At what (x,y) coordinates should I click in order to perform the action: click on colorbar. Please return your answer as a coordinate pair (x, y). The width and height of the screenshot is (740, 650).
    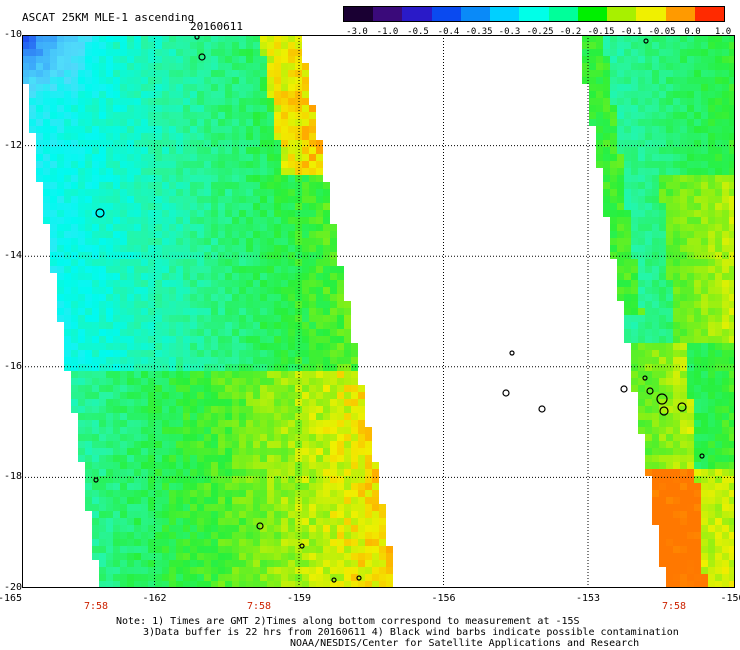
    Looking at the image, I should click on (534, 14).